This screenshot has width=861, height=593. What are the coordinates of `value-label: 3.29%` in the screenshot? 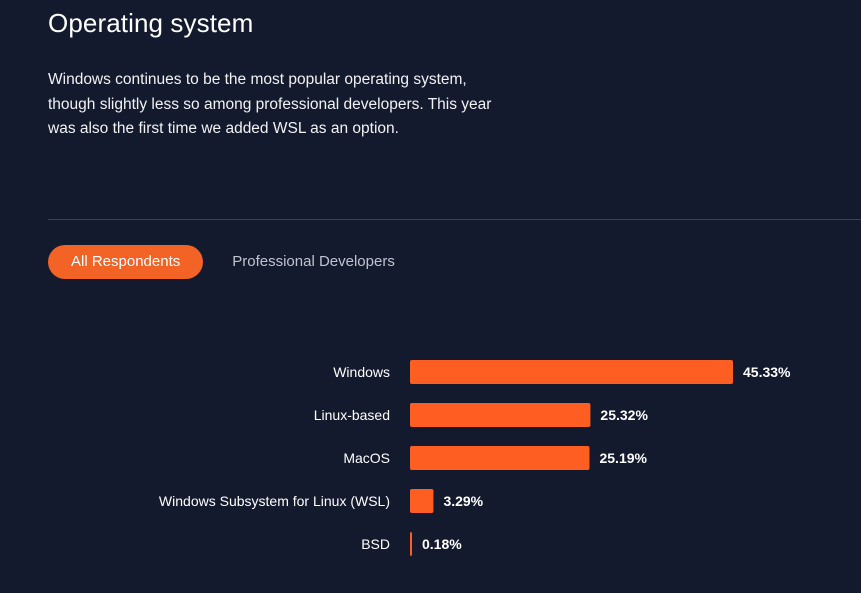 It's located at (463, 501).